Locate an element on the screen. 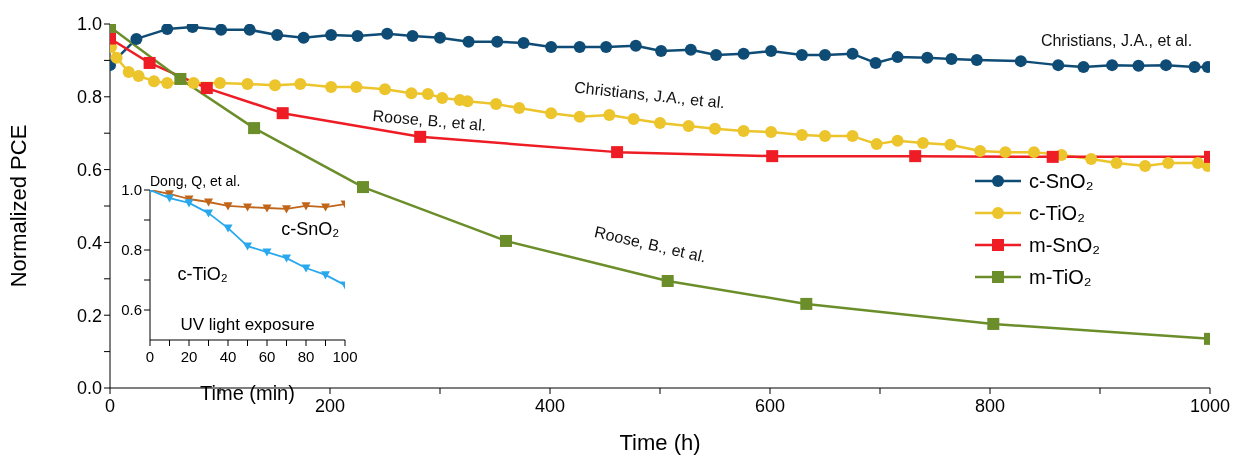  x-tick-label: 200 is located at coordinates (330, 406).